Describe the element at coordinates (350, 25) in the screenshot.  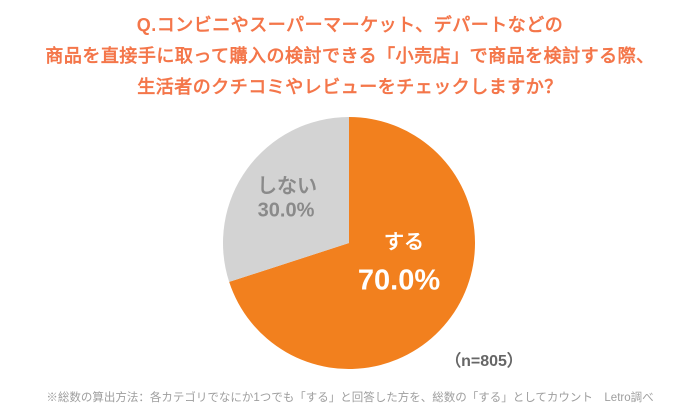
I see `chart-title-line-1: Q.コンビニやスーパーマーケット、デパートなどの` at that location.